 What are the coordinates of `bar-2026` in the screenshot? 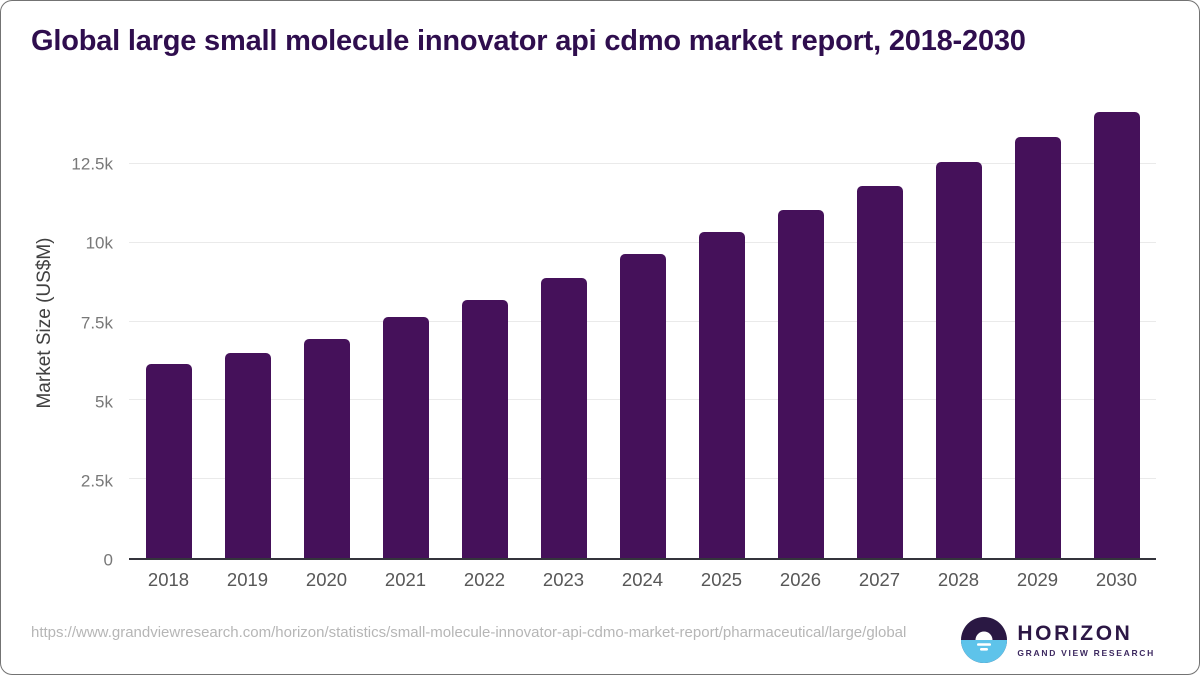 It's located at (800, 383).